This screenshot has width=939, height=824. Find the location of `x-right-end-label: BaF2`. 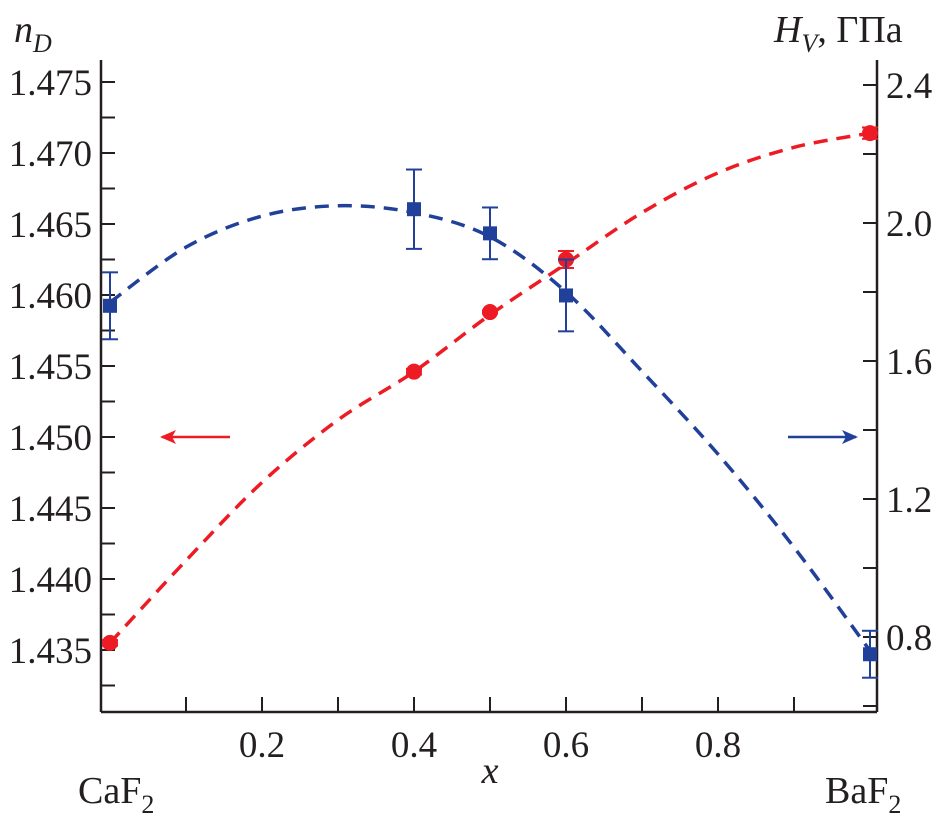

x-right-end-label: BaF2 is located at coordinates (863, 794).